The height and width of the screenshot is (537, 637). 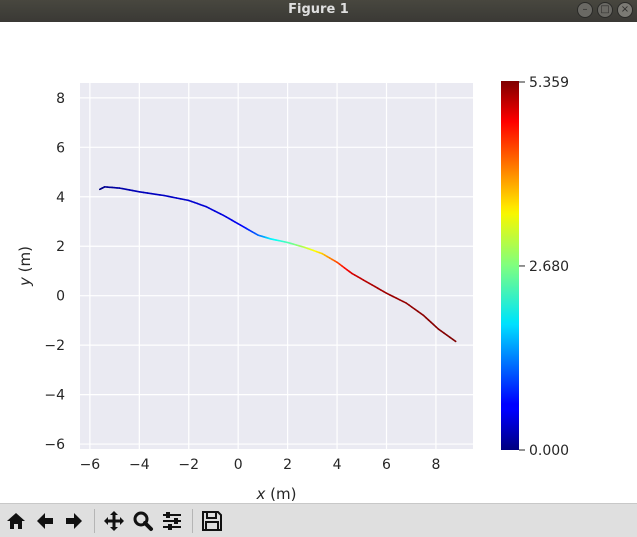 I want to click on home-icon, so click(x=16, y=520).